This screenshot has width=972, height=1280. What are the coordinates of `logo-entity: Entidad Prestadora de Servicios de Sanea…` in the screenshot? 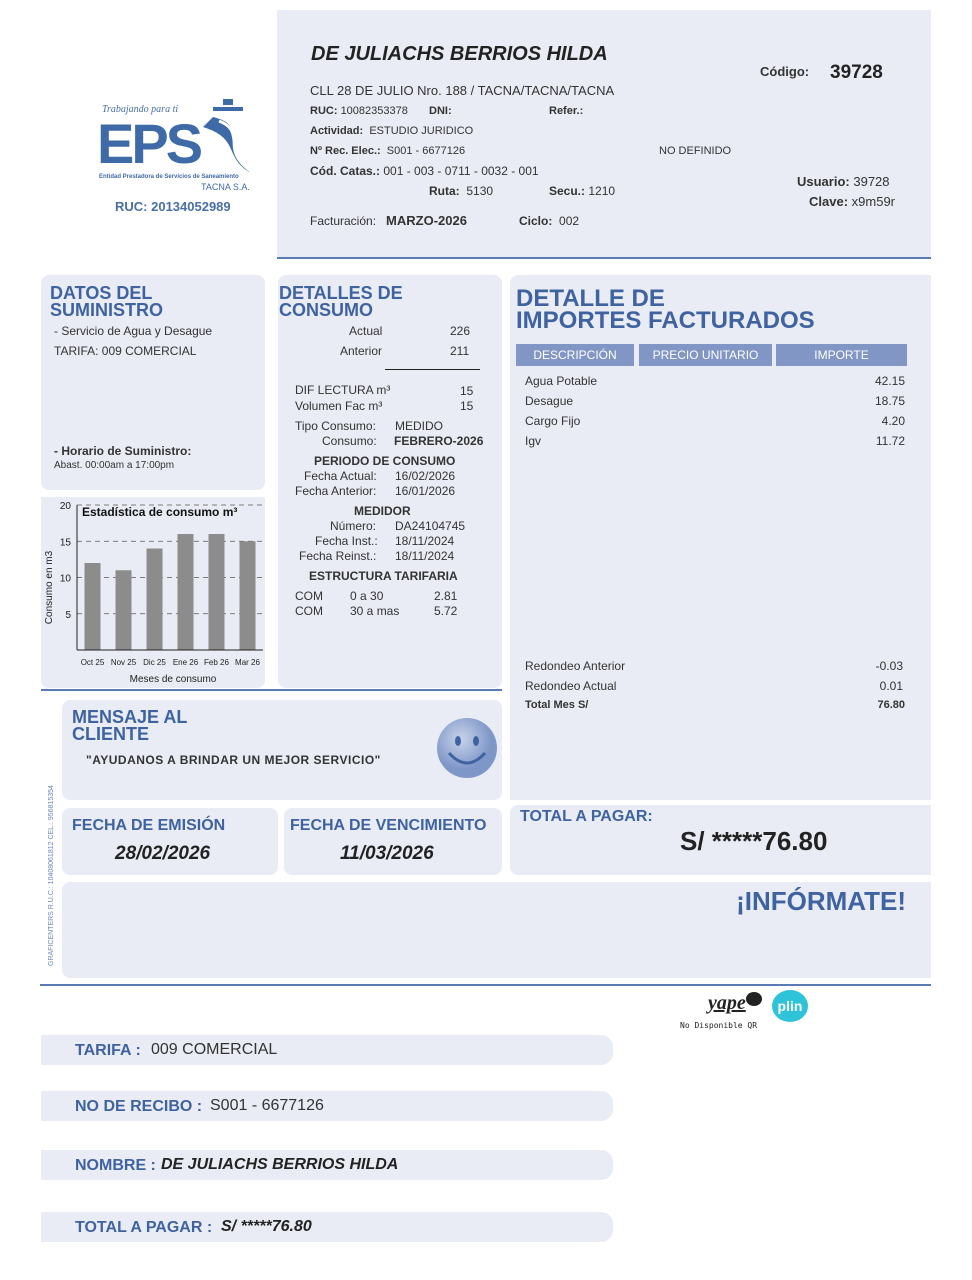 It's located at (169, 177).